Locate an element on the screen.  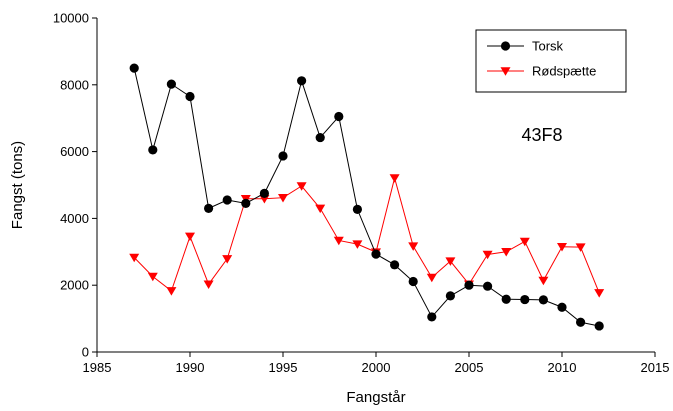
x-axis-label: Fangstår is located at coordinates (375, 397).